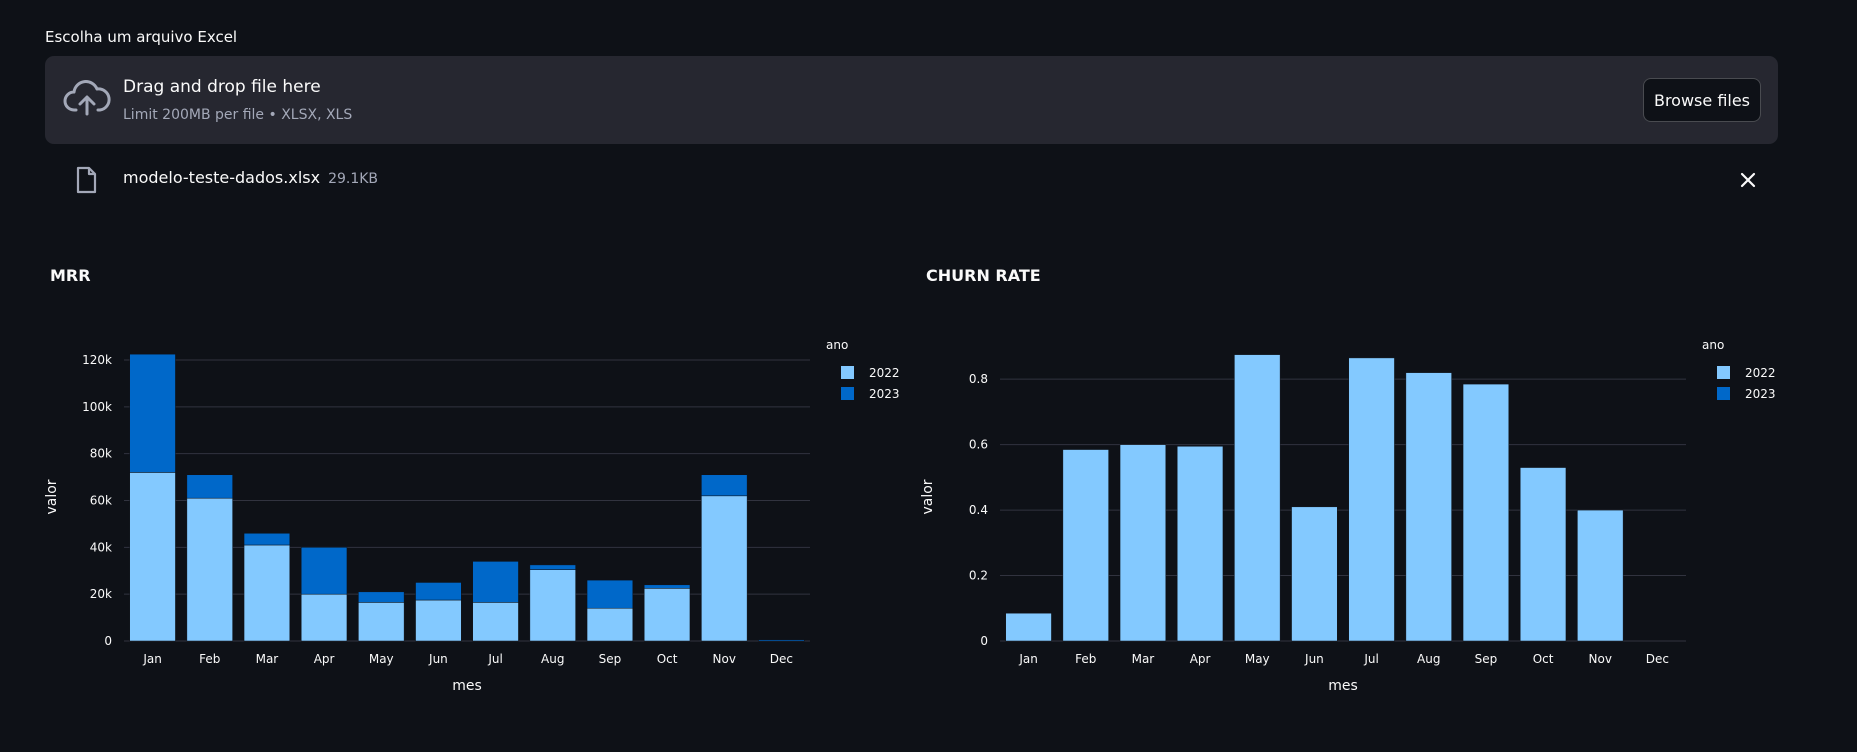 This screenshot has height=752, width=1857. Describe the element at coordinates (667, 586) in the screenshot. I see `bar-oct-2023` at that location.